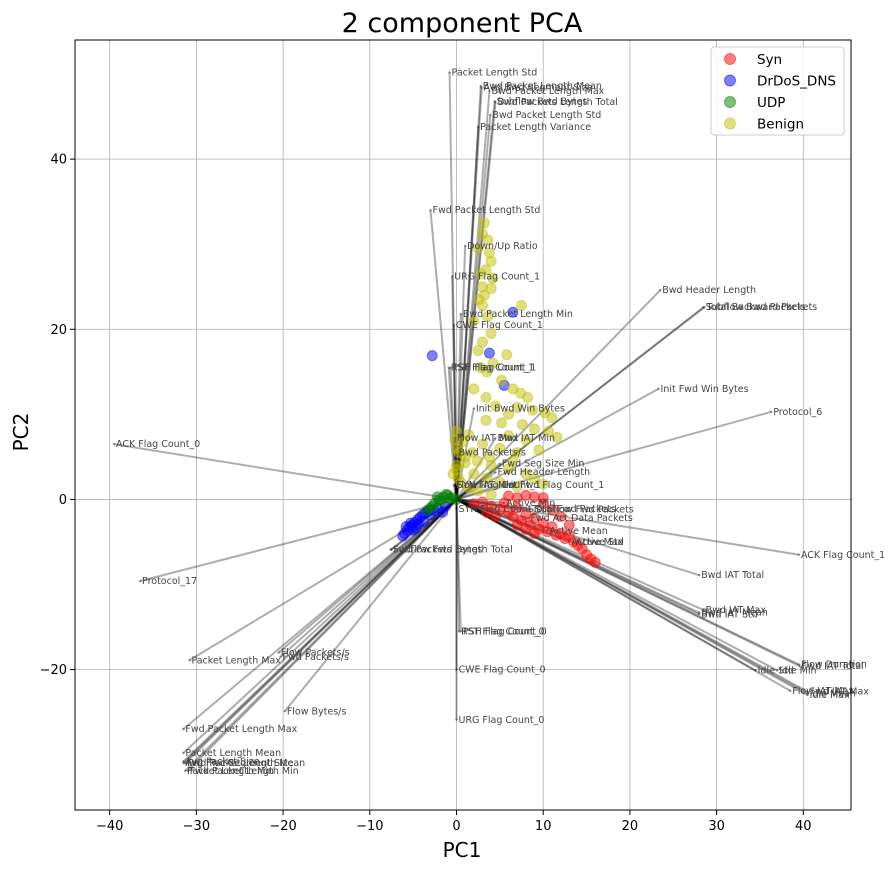  I want to click on loading-label: Avg Fwd Segment Size, so click(239, 763).